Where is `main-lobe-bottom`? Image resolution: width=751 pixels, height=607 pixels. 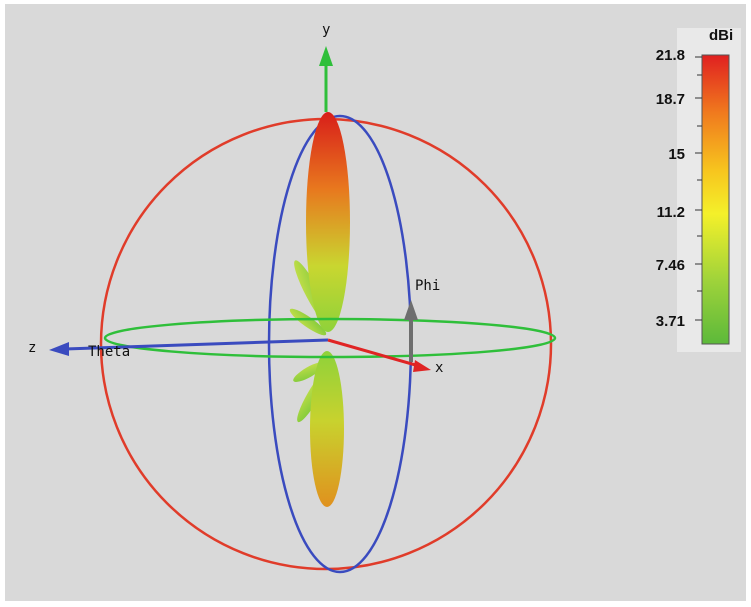 main-lobe-bottom is located at coordinates (327, 429).